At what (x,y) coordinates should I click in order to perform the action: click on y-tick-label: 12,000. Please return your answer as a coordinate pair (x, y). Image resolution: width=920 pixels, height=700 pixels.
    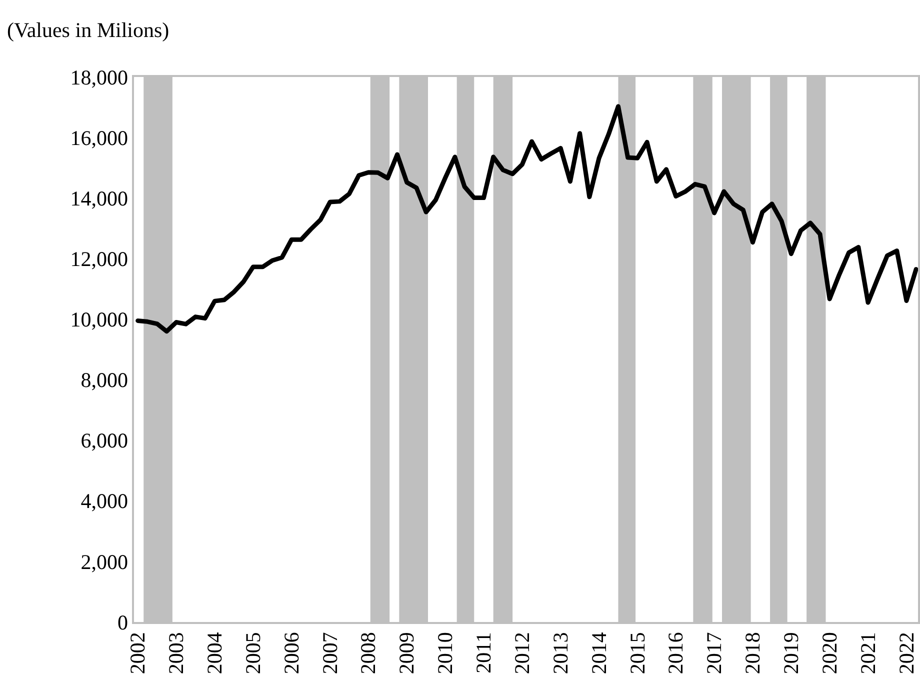
    Looking at the image, I should click on (99, 259).